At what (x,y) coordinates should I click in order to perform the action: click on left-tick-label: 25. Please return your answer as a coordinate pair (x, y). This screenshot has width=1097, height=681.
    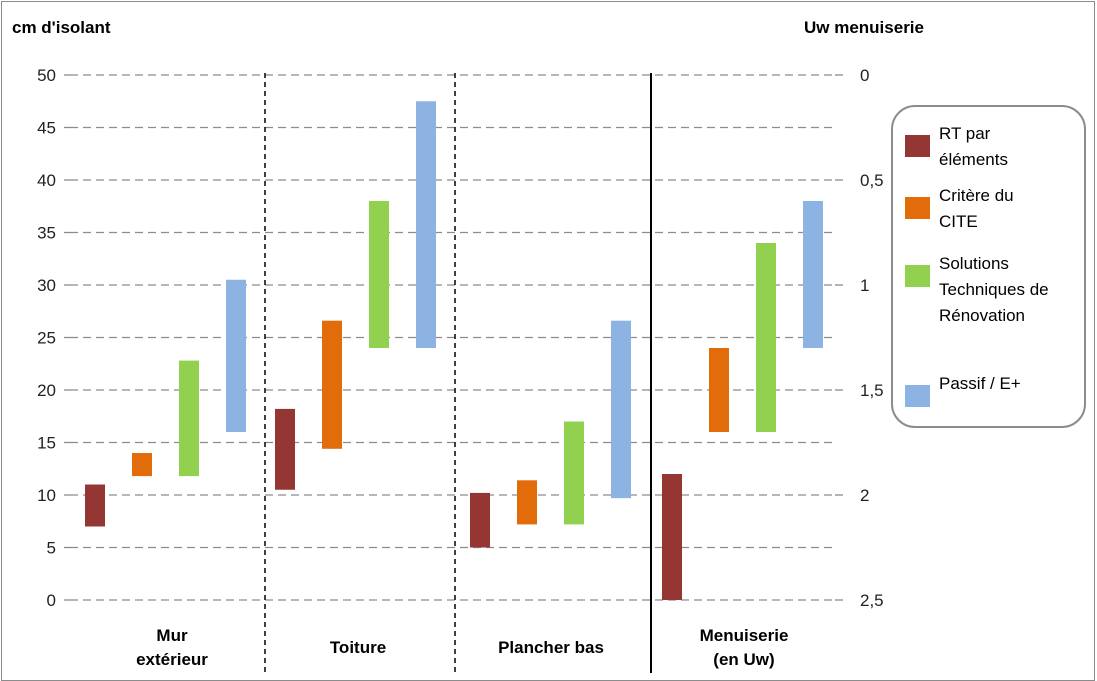
    Looking at the image, I should click on (46, 338).